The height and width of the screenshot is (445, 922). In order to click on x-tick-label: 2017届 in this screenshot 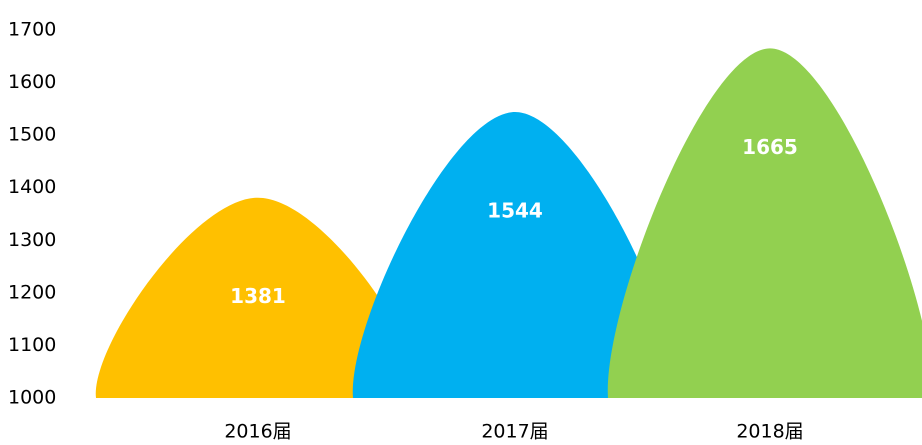, I will do `click(514, 432)`.